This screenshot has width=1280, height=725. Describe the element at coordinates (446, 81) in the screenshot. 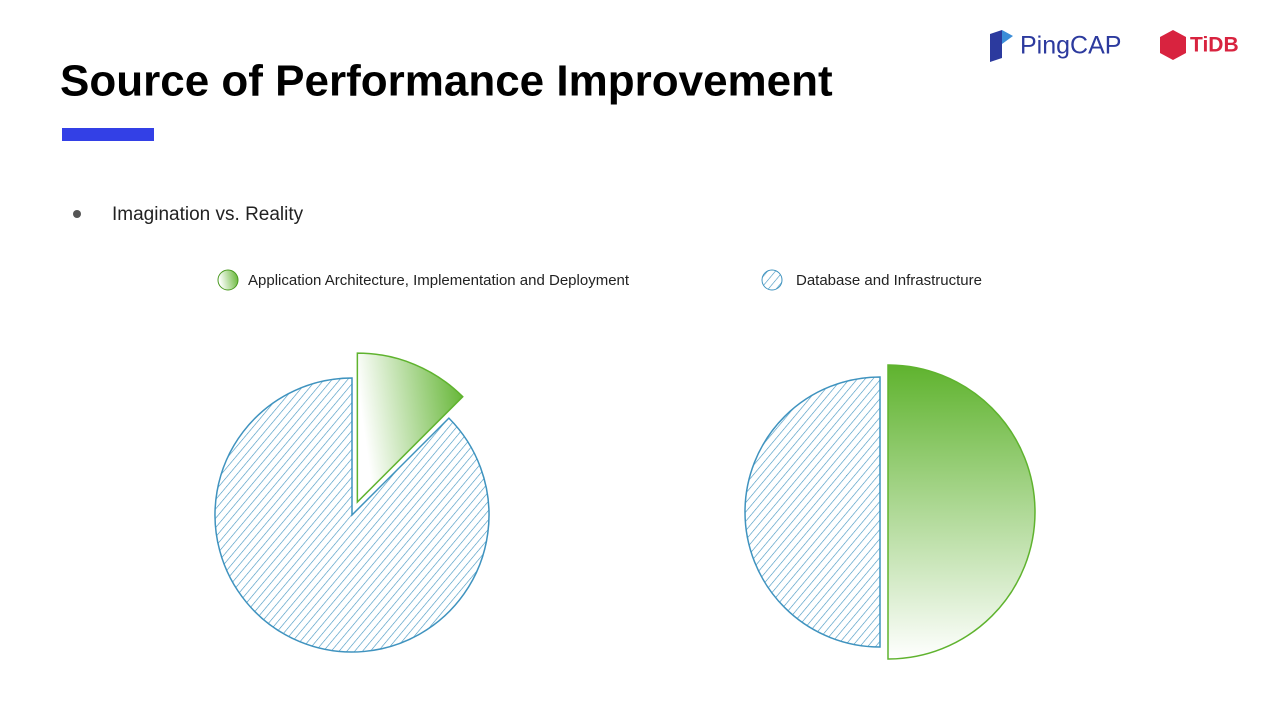

I see `slide-title: Source of Performance Improvement` at that location.